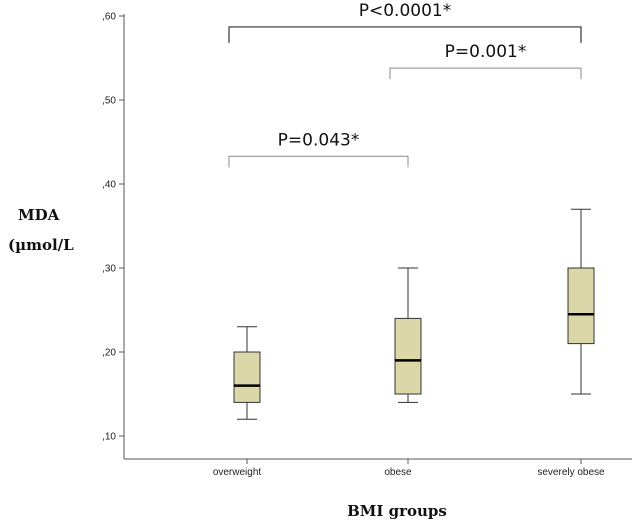  Describe the element at coordinates (109, 437) in the screenshot. I see `y-tick-label: ,10` at that location.